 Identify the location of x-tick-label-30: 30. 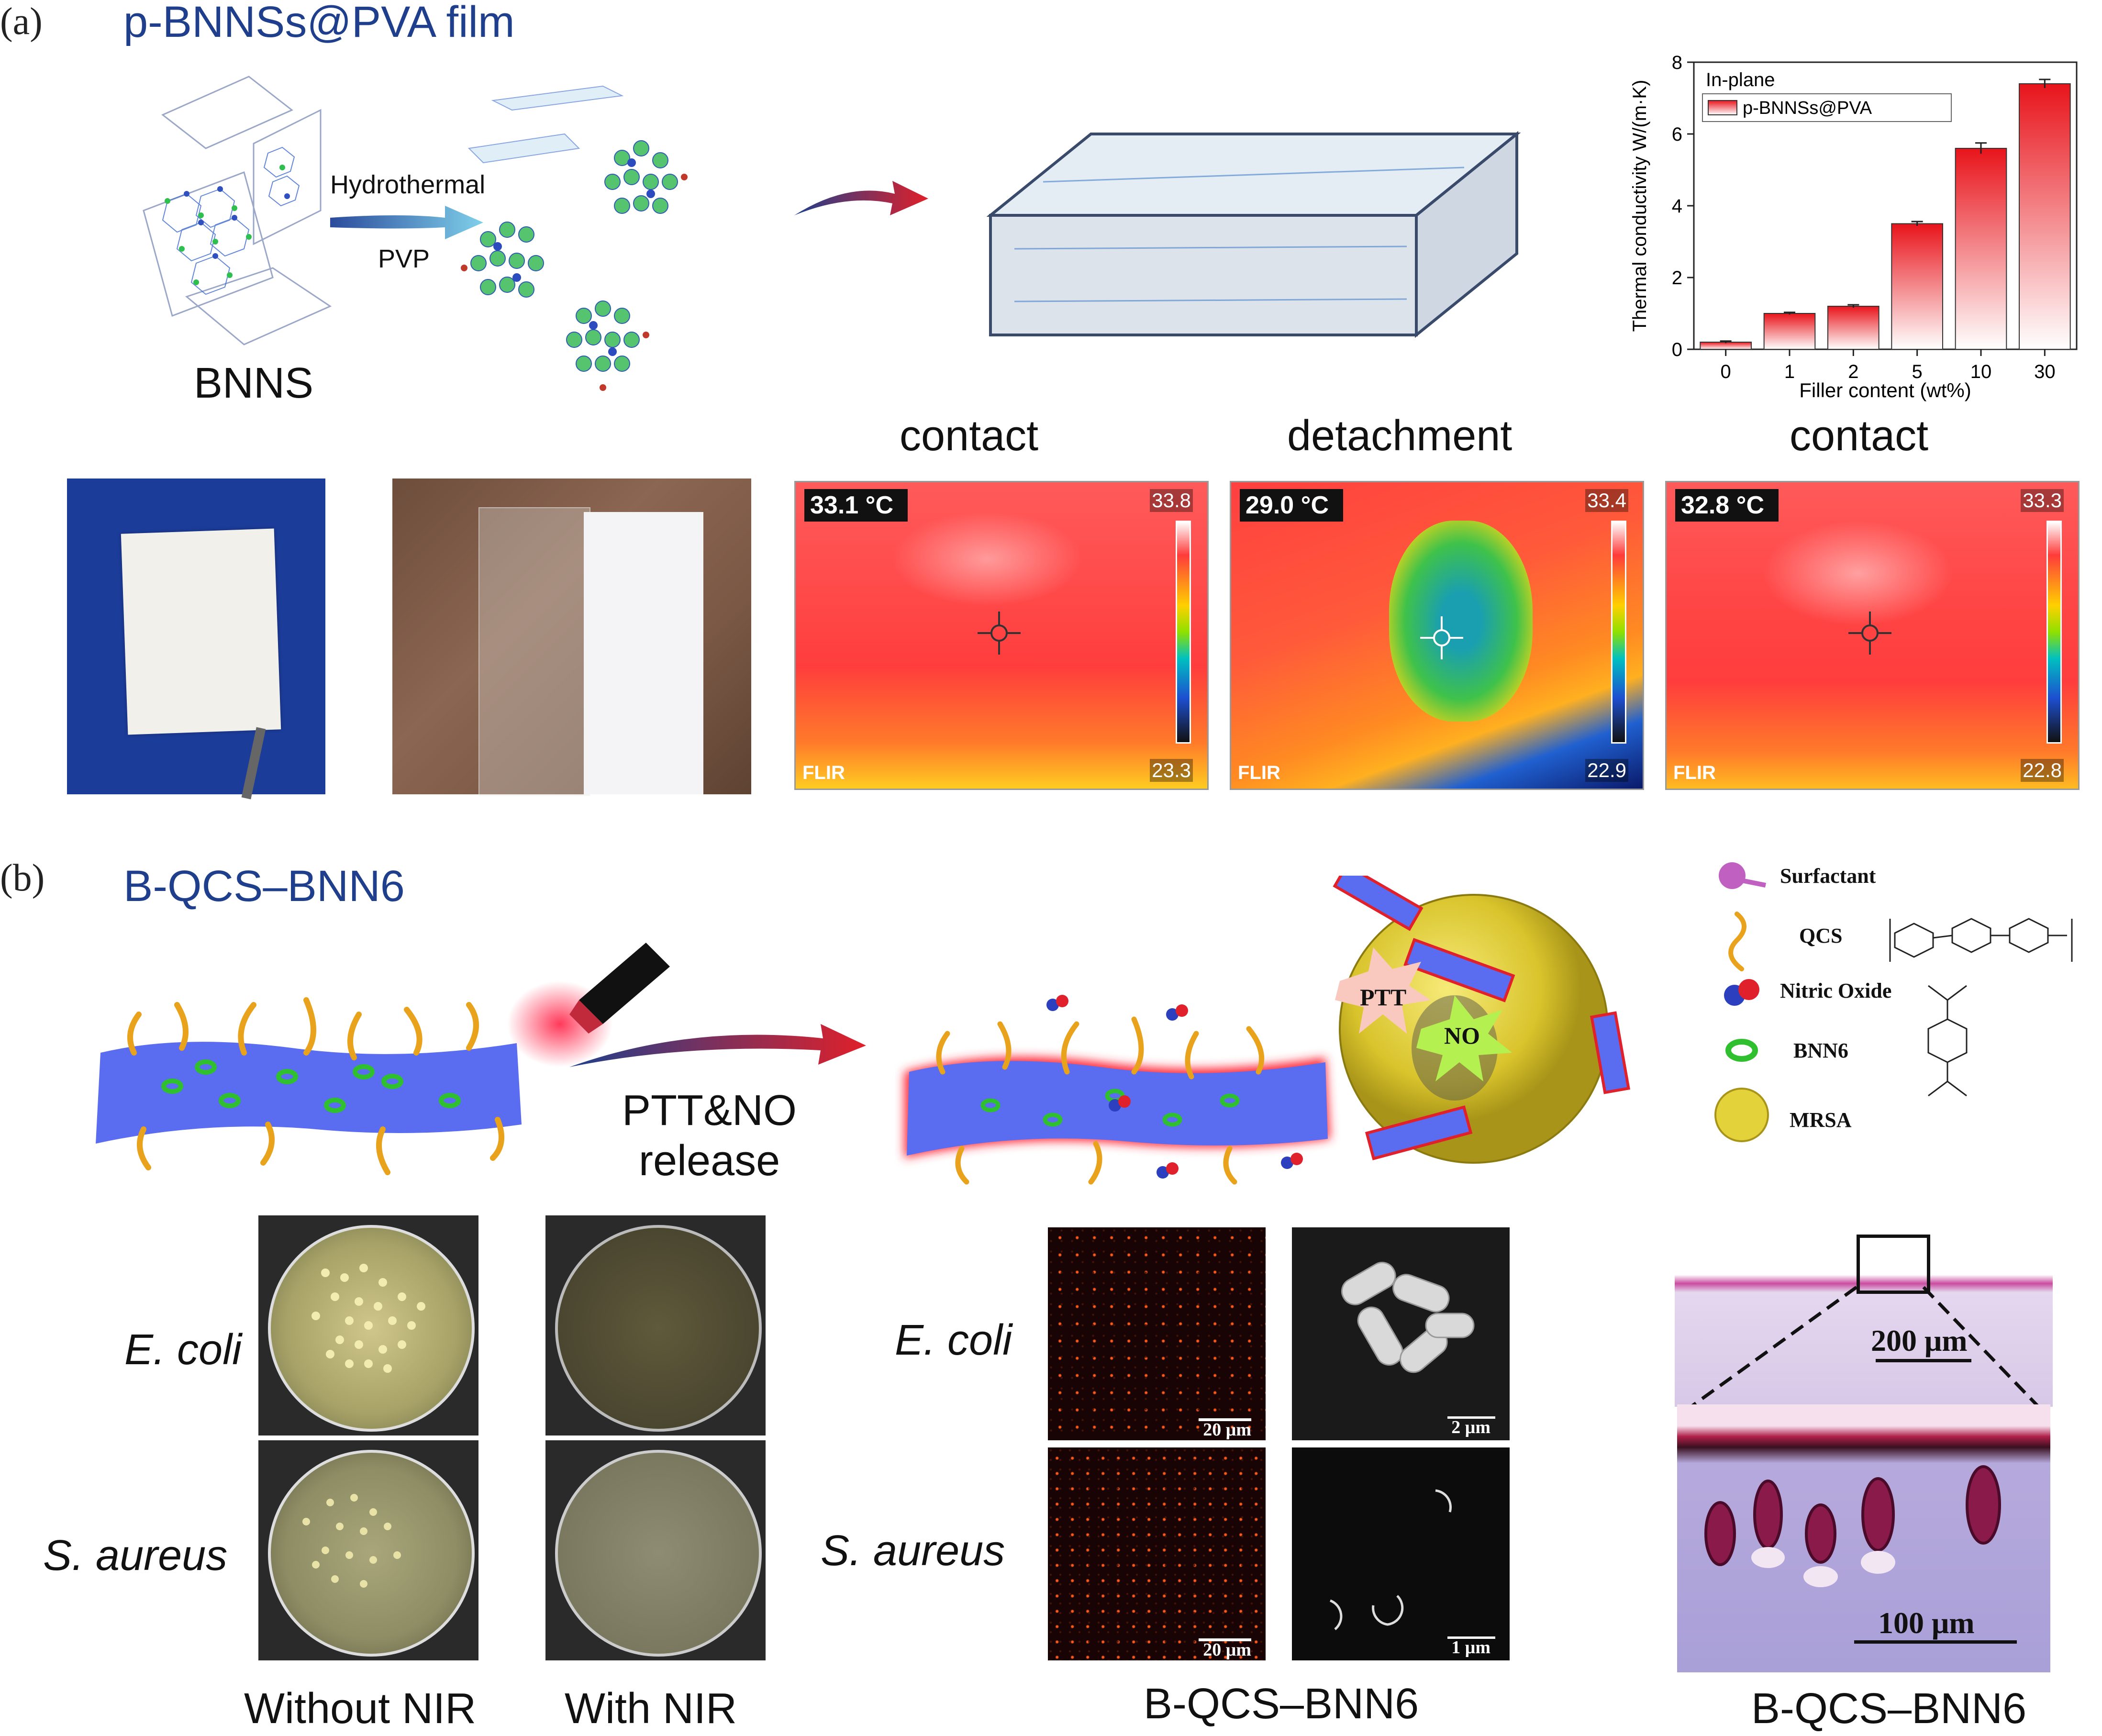
(2045, 371).